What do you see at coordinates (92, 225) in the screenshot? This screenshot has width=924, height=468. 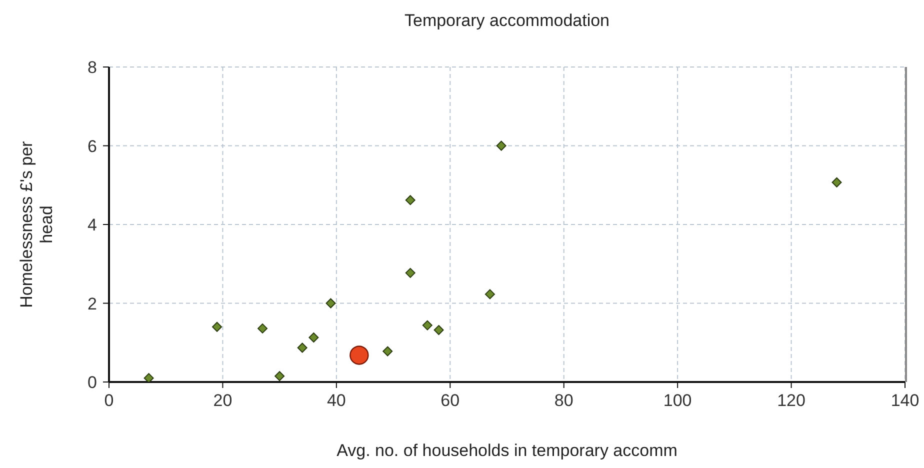 I see `y-tick-label: 4` at bounding box center [92, 225].